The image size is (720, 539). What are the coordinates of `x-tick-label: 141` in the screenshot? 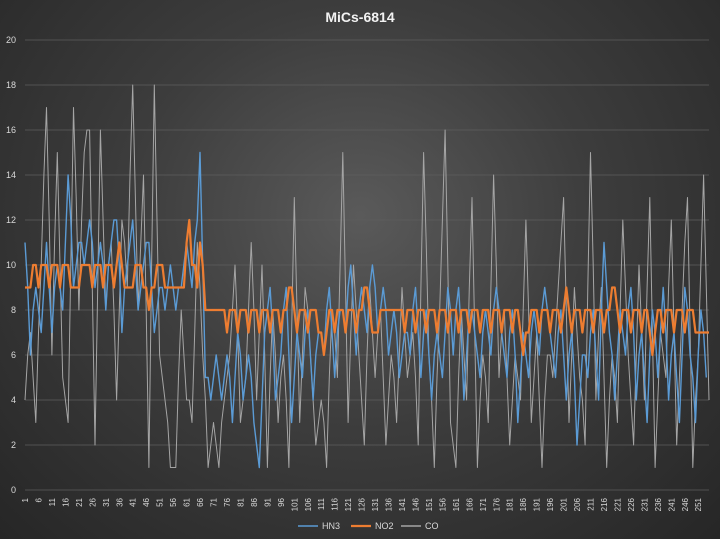 It's located at (402, 504).